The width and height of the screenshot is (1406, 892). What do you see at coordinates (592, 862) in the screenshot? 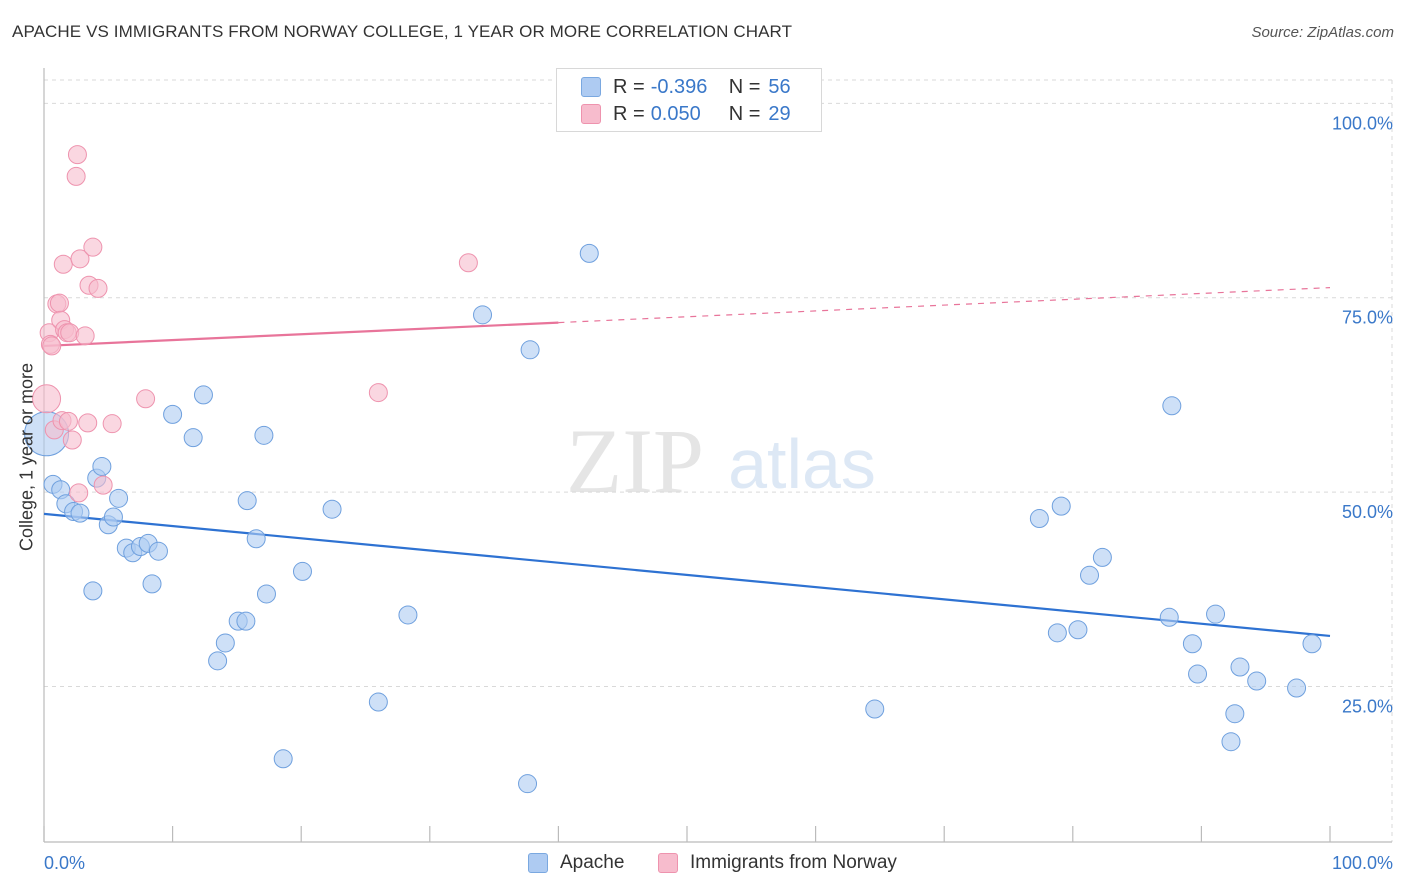
I see `legend-label: Apache` at bounding box center [592, 862].